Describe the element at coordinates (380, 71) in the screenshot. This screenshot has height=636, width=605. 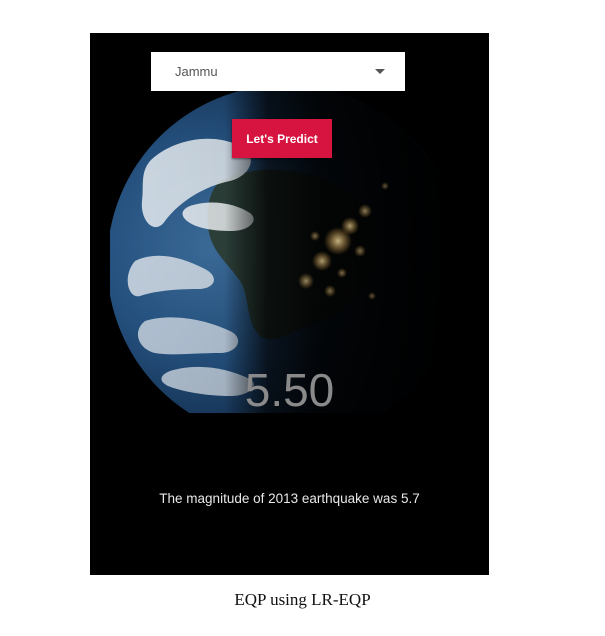
I see `caret-down-icon` at that location.